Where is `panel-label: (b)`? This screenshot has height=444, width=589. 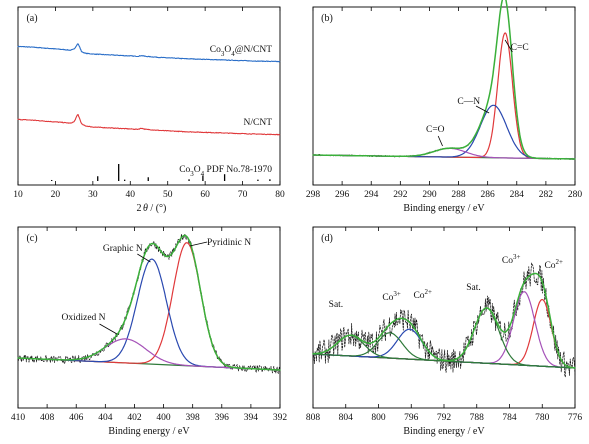
panel-label: (b) is located at coordinates (327, 18).